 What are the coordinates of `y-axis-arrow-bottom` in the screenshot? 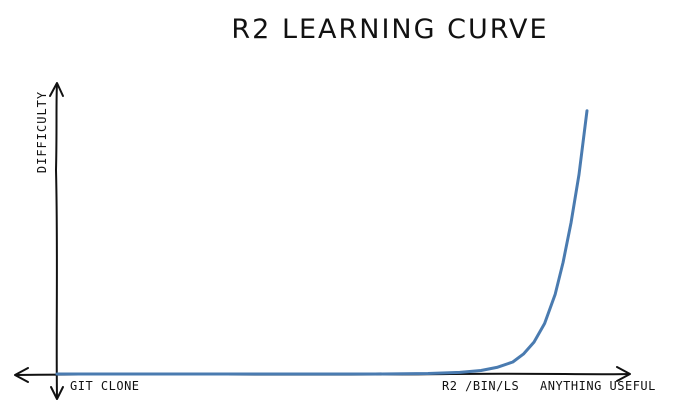 It's located at (57, 393).